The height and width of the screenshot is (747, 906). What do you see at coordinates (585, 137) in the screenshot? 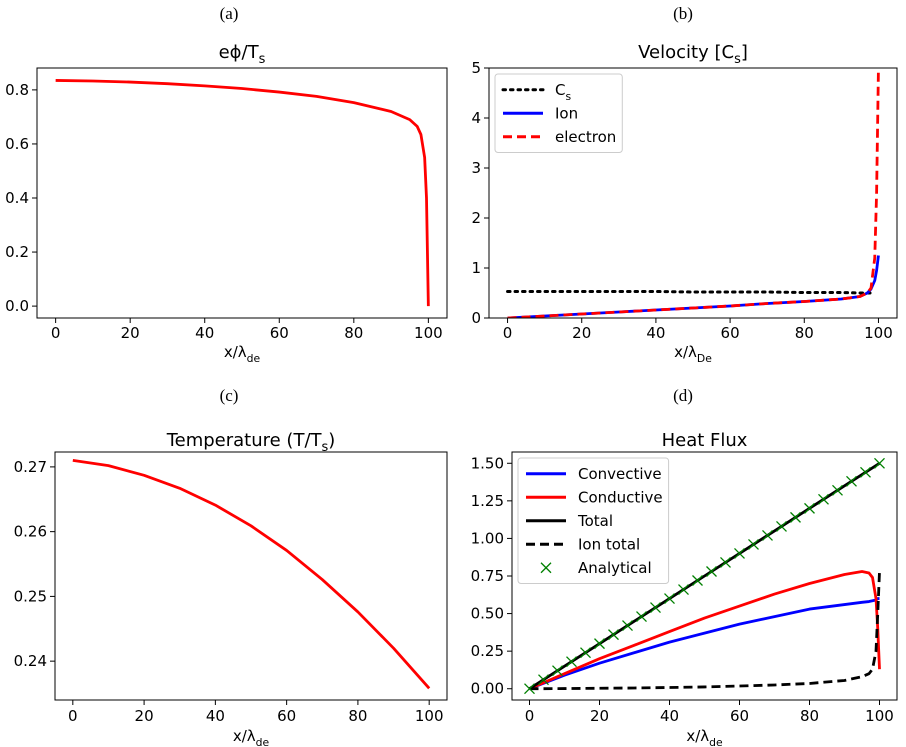
I see `legend-label: electron` at bounding box center [585, 137].